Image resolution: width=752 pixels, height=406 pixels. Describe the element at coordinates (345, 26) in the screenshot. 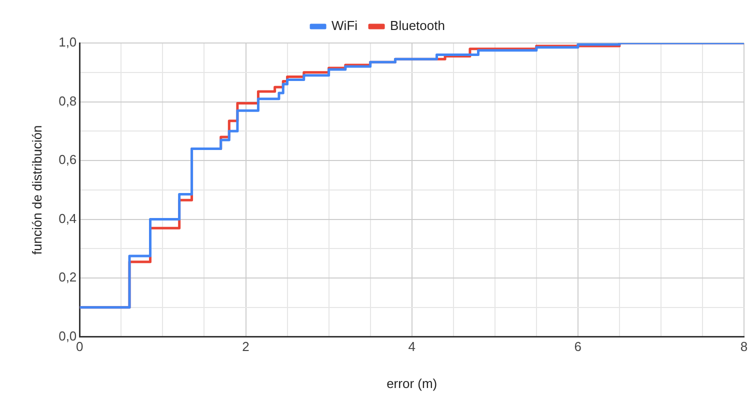

I see `legend-label: WiFi` at that location.